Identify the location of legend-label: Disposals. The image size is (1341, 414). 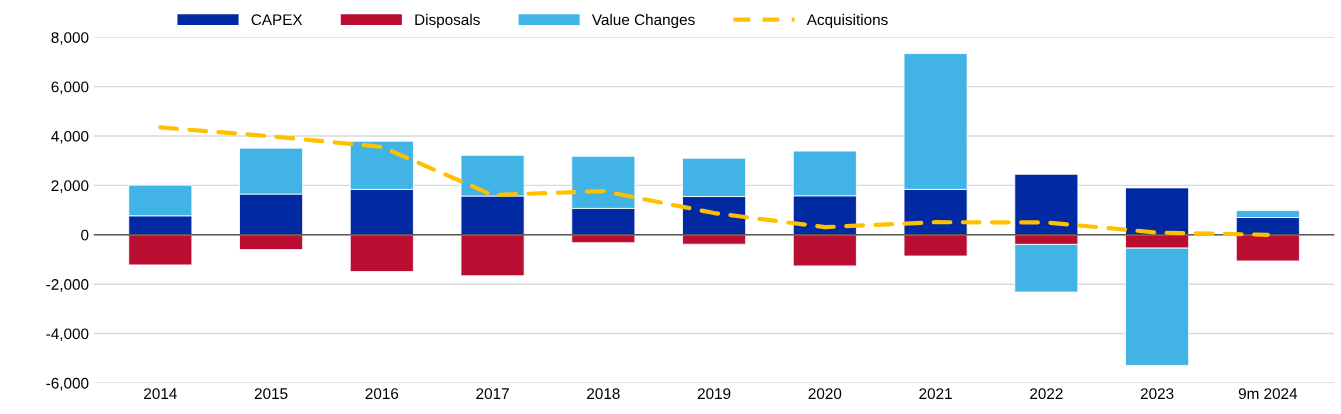
(447, 21).